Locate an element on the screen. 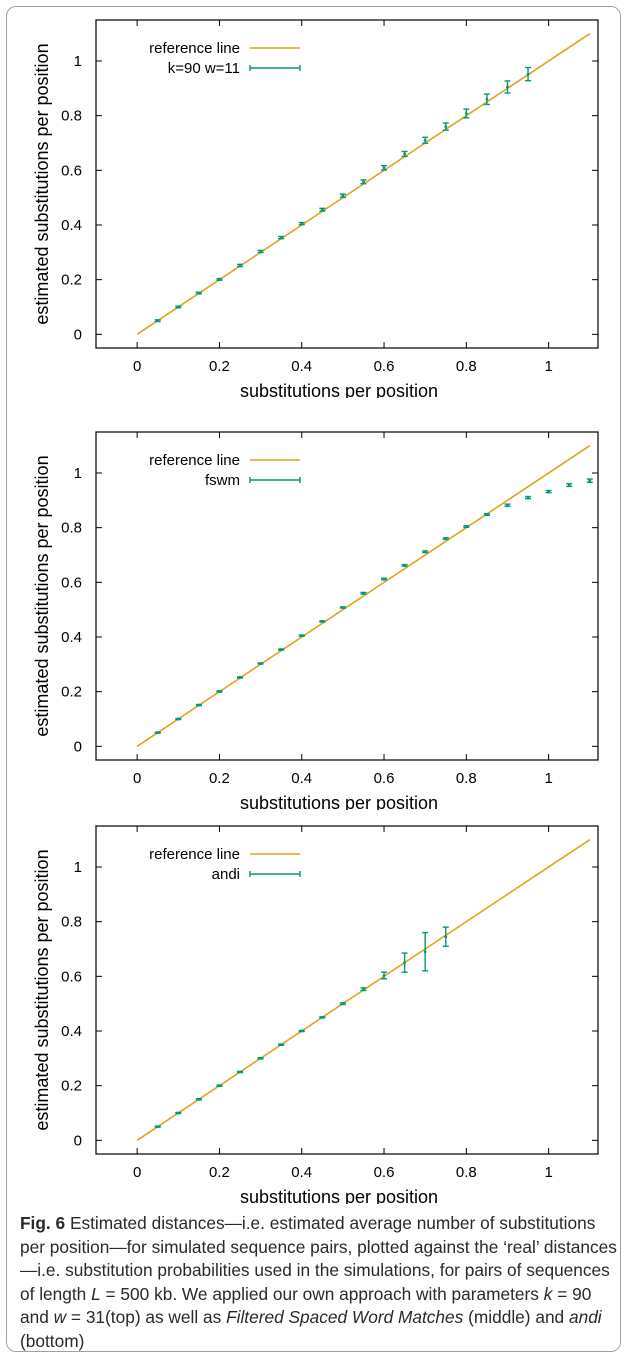  y-tick-label: 0.4 is located at coordinates (71, 225).